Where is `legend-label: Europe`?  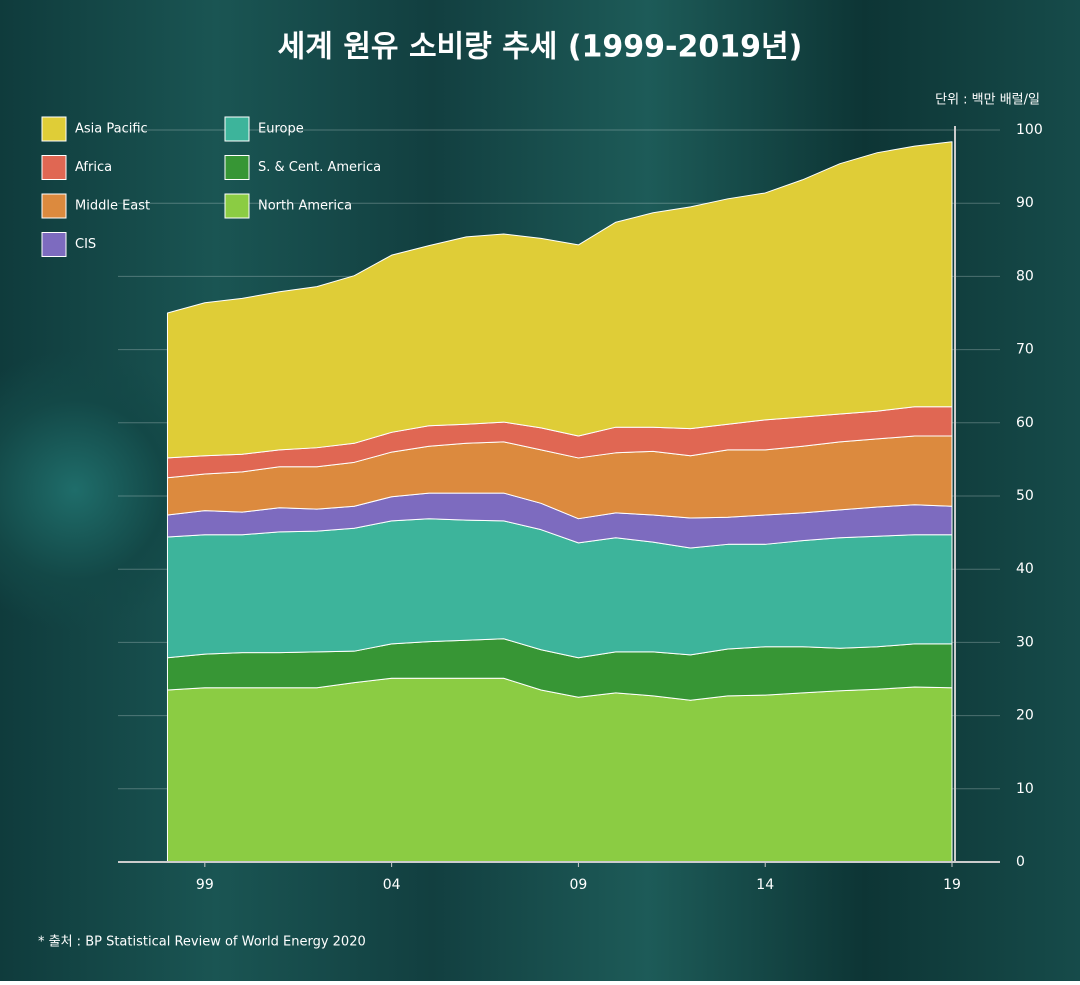
legend-label: Europe is located at coordinates (281, 129).